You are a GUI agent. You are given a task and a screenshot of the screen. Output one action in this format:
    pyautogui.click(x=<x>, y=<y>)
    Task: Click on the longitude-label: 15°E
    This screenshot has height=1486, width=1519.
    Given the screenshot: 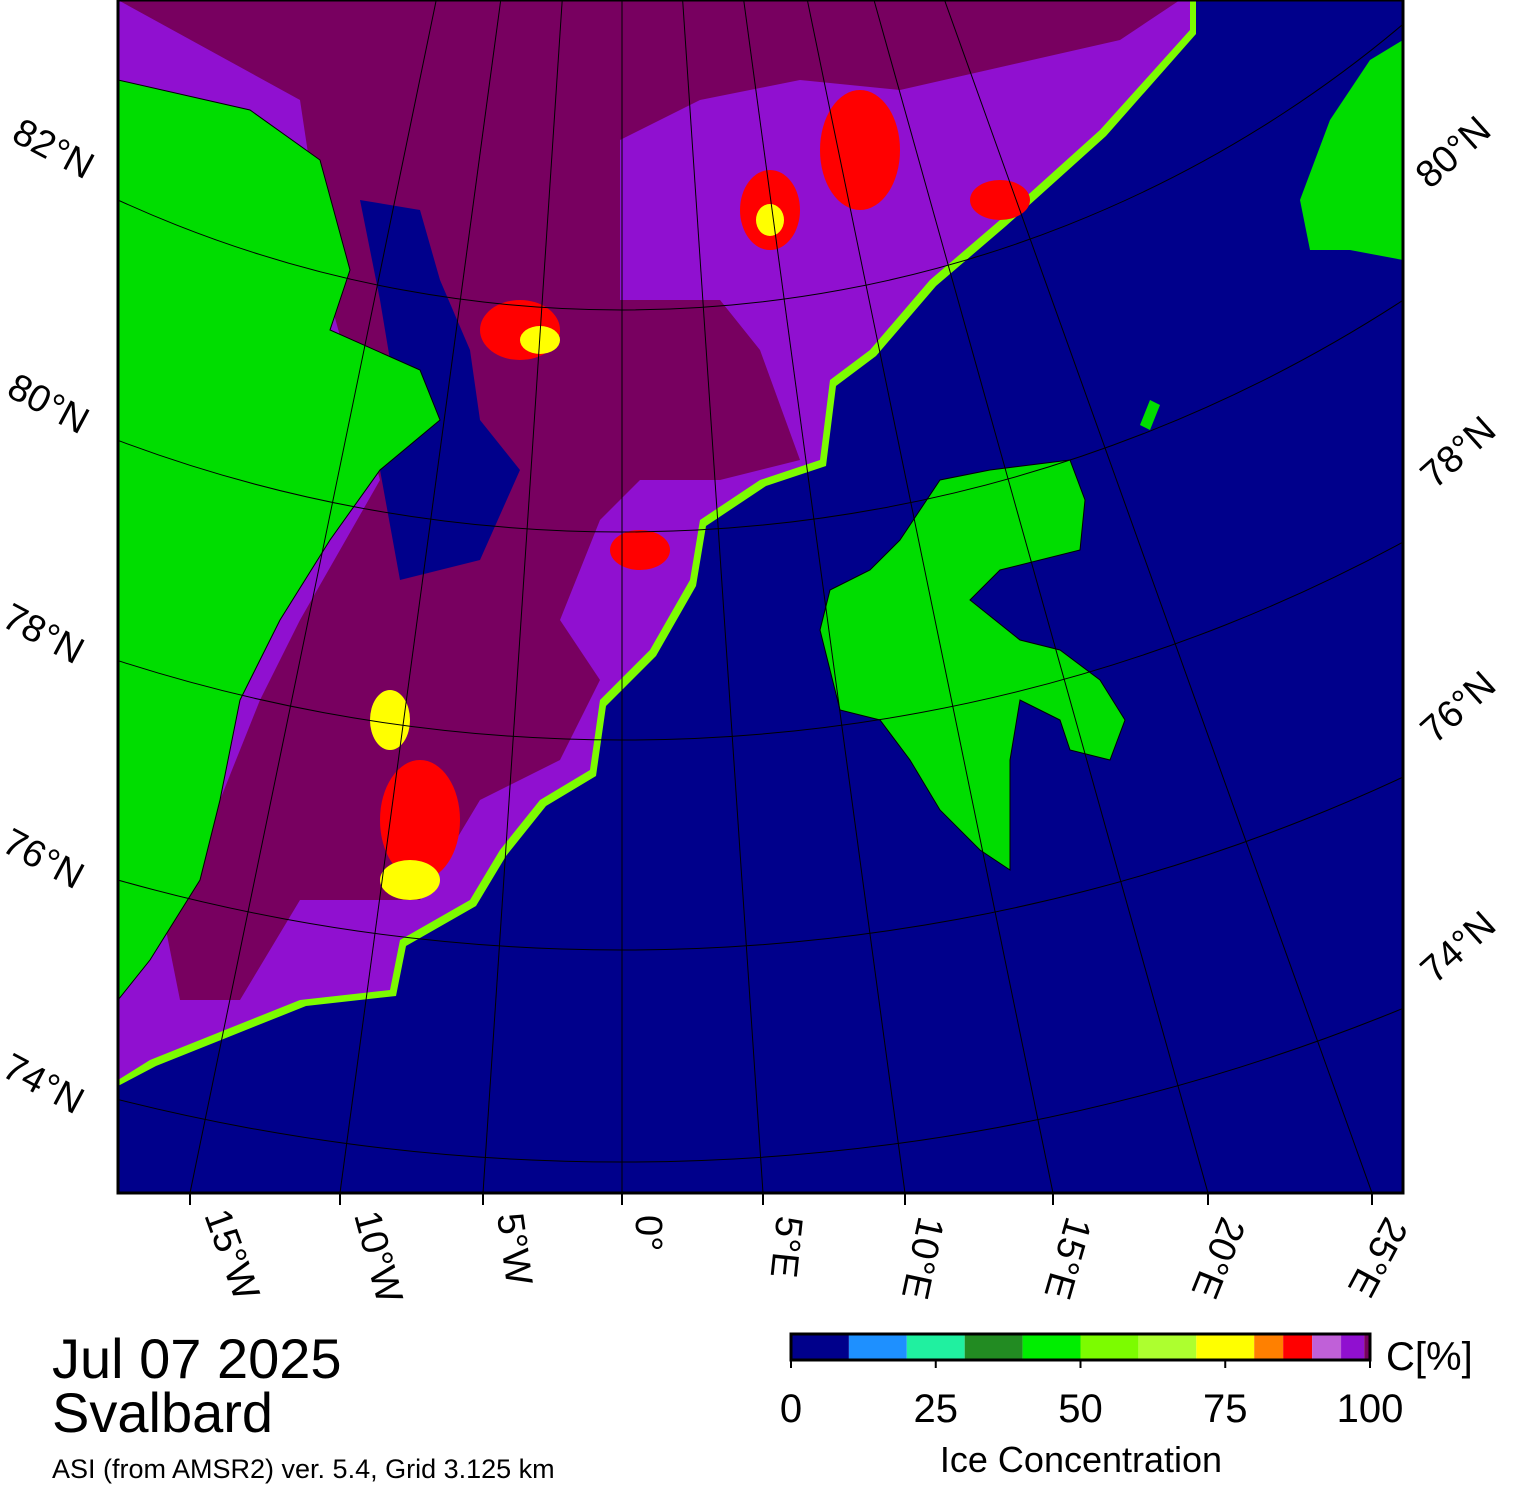 What is the action you would take?
    pyautogui.click(x=1067, y=1258)
    